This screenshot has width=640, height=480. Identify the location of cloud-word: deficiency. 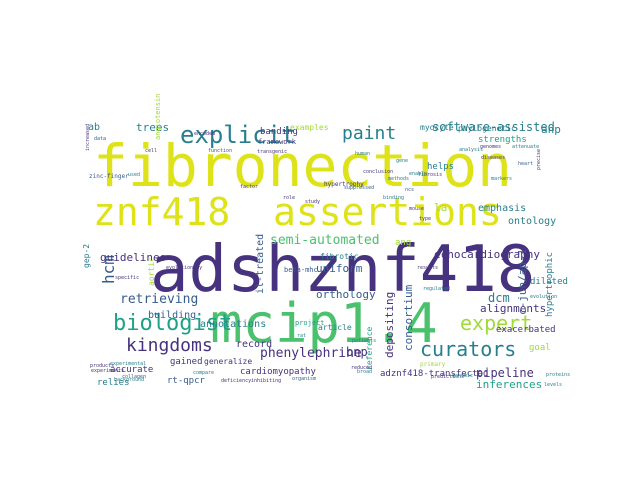
(236, 381).